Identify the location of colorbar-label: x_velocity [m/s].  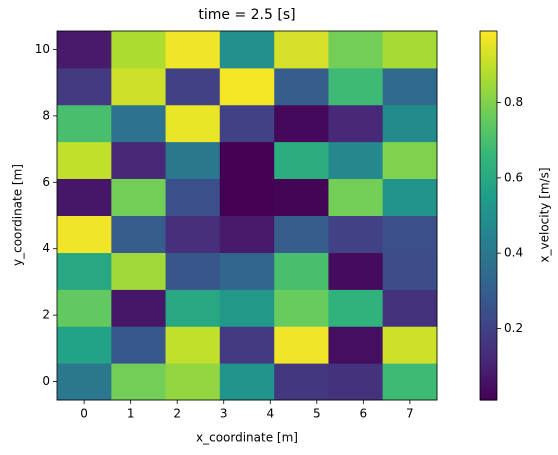
(545, 214).